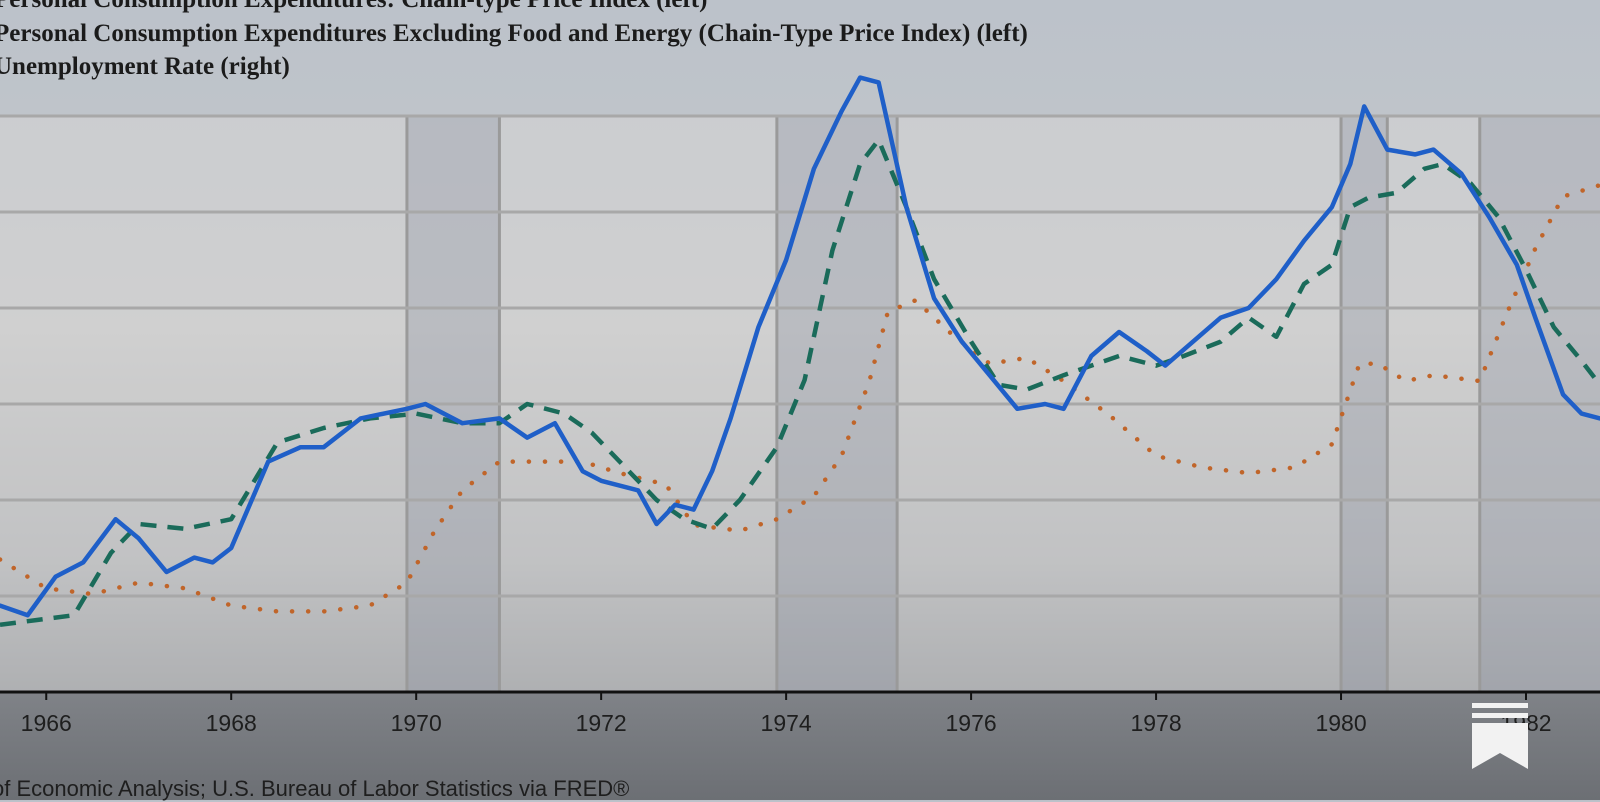 This screenshot has height=802, width=1600. What do you see at coordinates (1155, 723) in the screenshot?
I see `x-tick-label-1978: 1978` at bounding box center [1155, 723].